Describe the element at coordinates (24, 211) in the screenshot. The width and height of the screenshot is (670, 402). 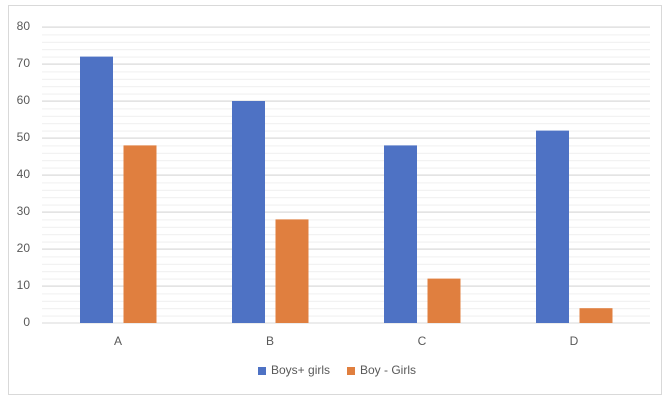
I see `y-tick-label: 30` at that location.